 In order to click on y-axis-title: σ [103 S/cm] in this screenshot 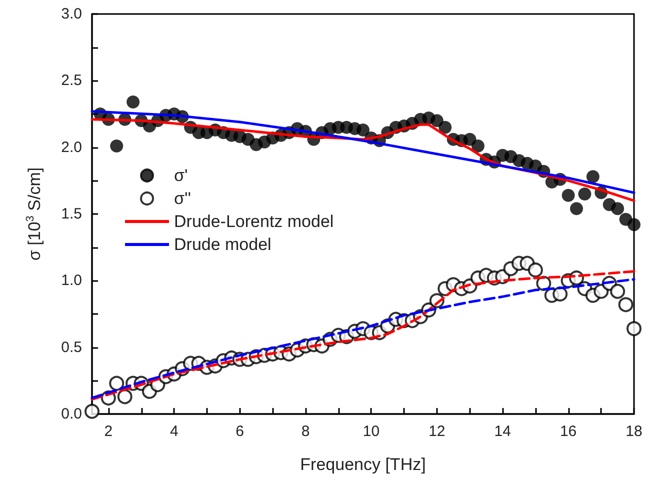, I will do `click(34, 214)`.